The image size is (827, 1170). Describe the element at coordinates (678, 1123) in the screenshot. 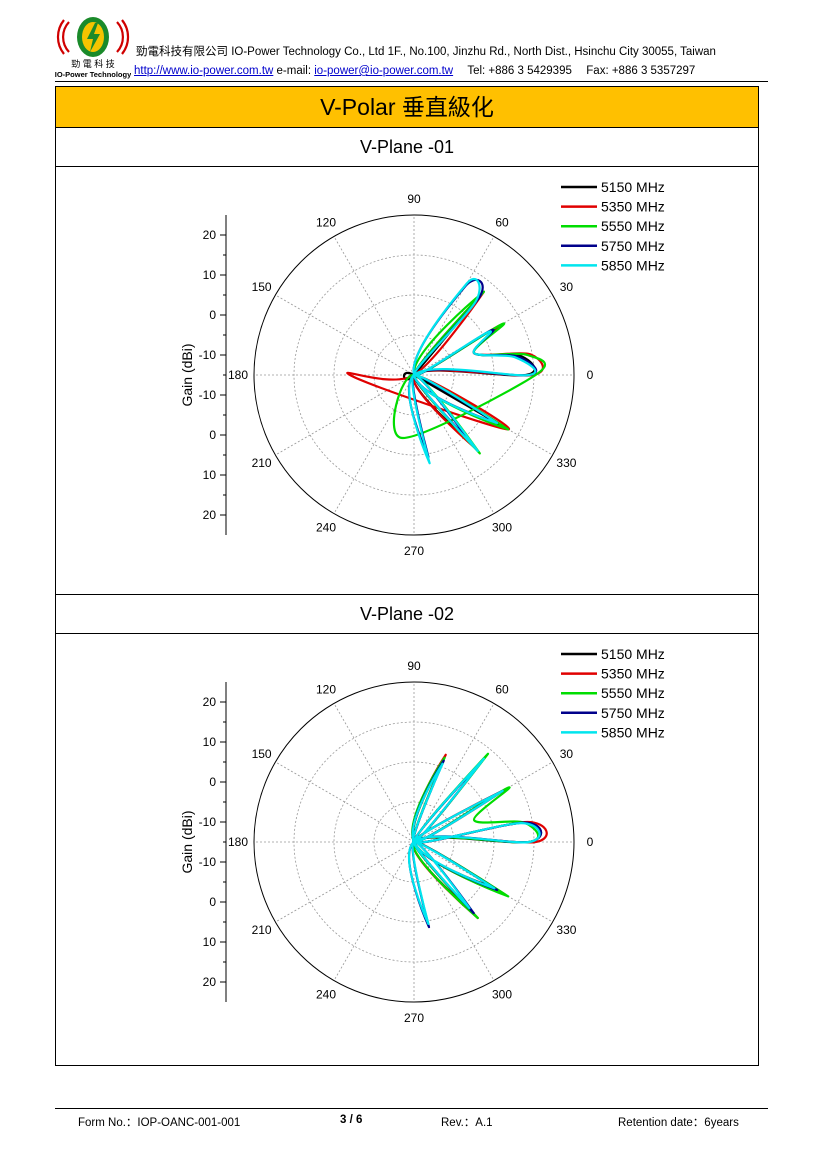

I see `retention-date: Retention date：6years` at that location.